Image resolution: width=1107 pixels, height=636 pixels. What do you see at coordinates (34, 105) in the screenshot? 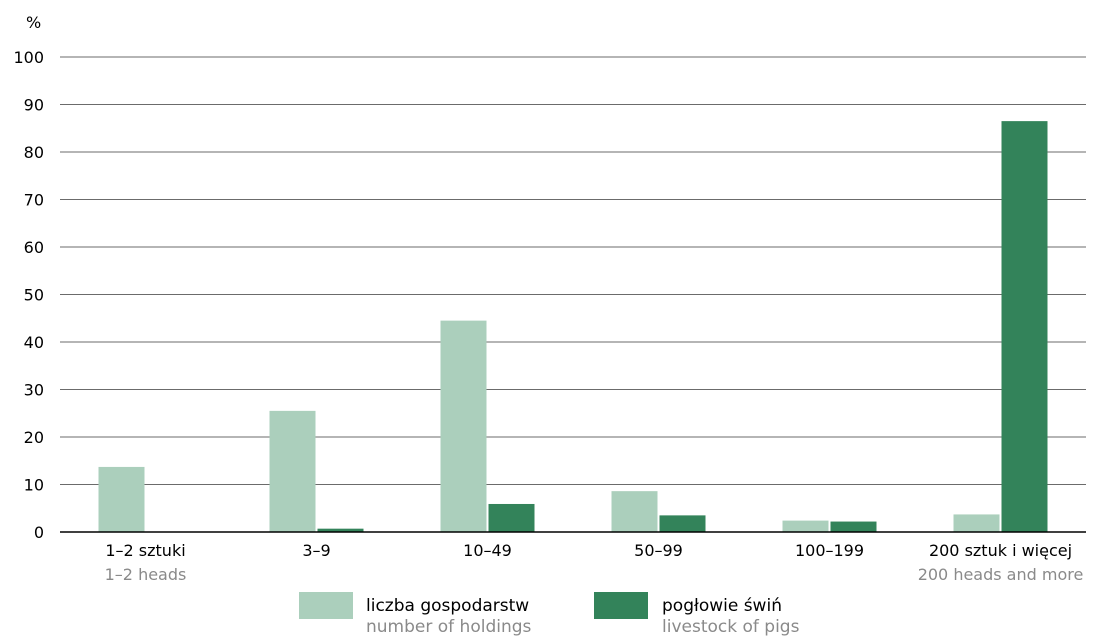
I see `y-tick-label-90: 90` at bounding box center [34, 105].